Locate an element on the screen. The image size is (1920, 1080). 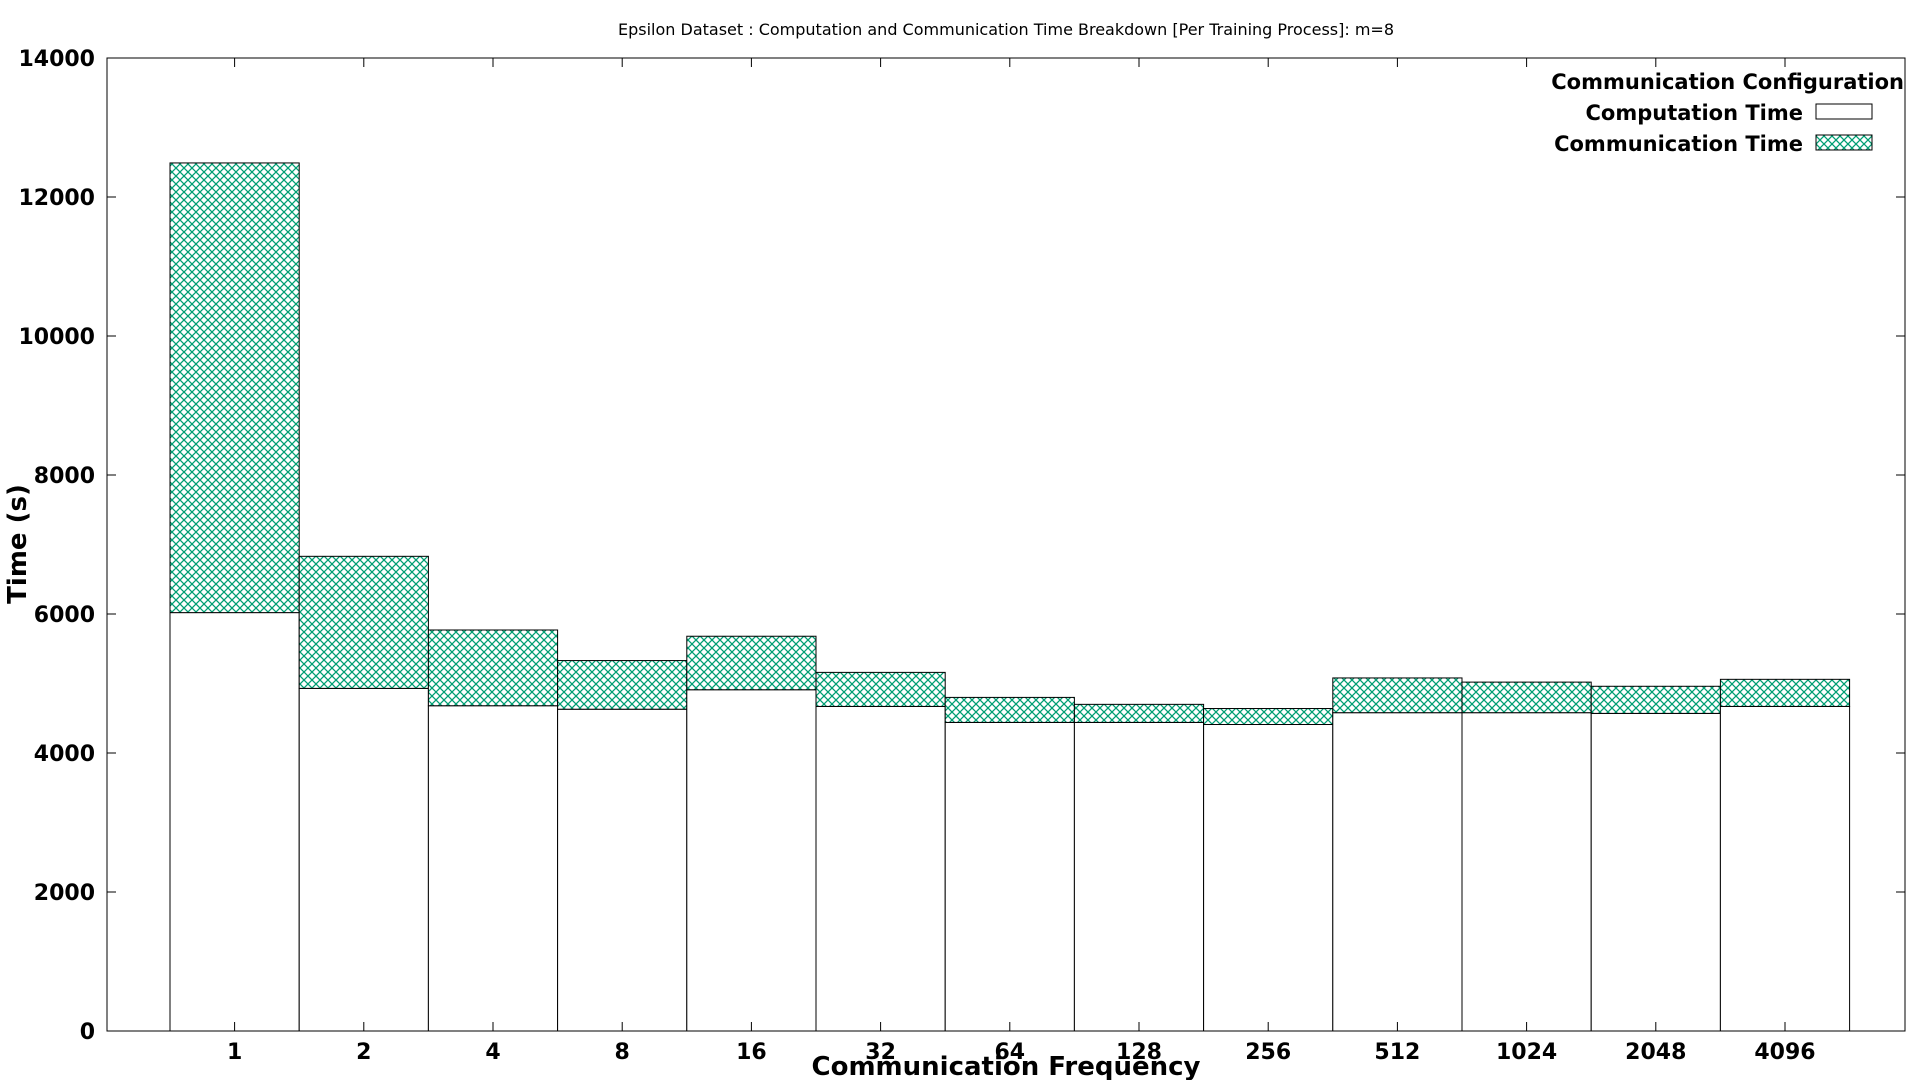
x-tick-label: 4 is located at coordinates (492, 1052).